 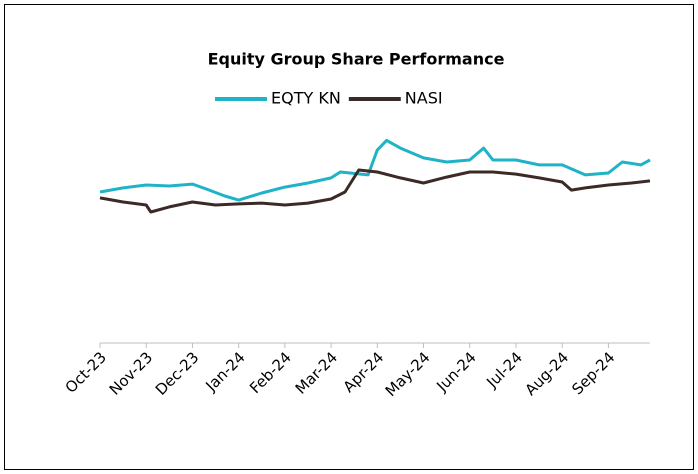 What do you see at coordinates (306, 98) in the screenshot?
I see `legend-label: EQTY KN` at bounding box center [306, 98].